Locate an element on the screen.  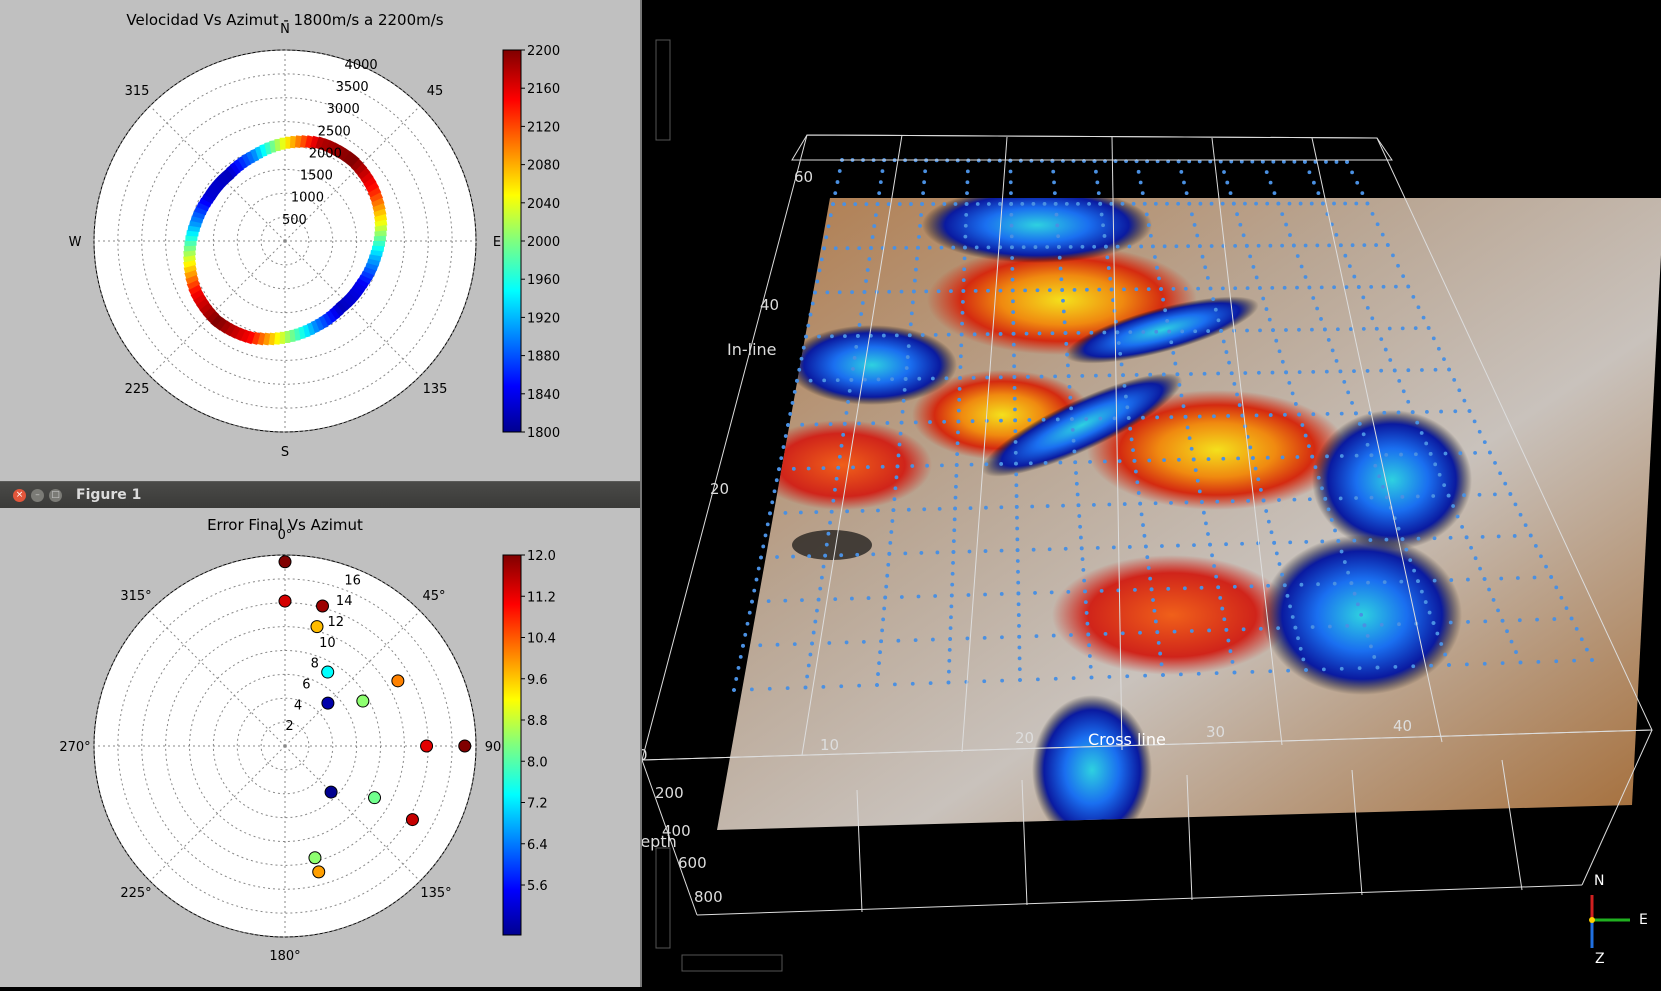
viewer-scrollbar-top is located at coordinates (663, 90).